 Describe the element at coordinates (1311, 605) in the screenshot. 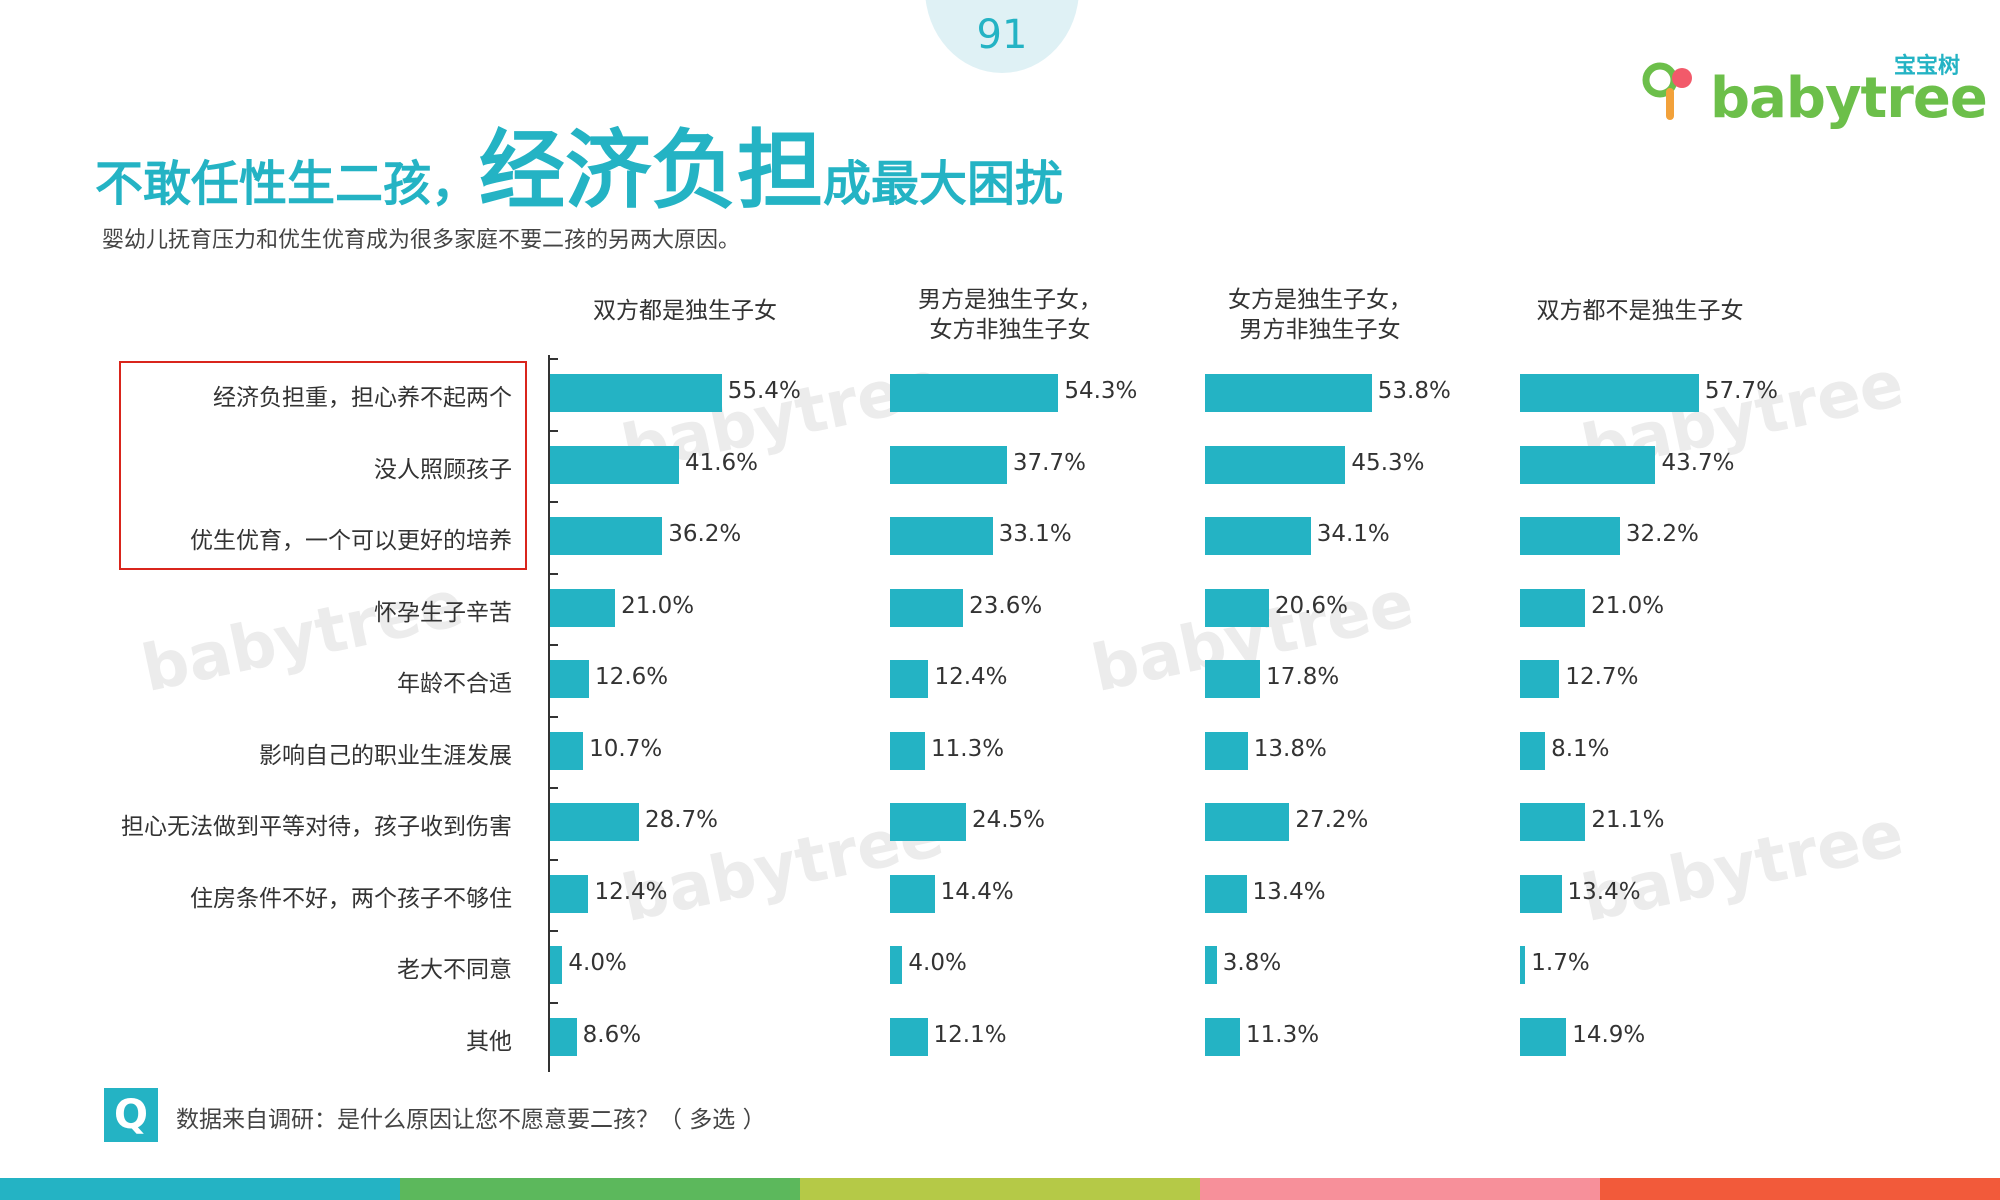

I see `data-label: 20.6%` at that location.